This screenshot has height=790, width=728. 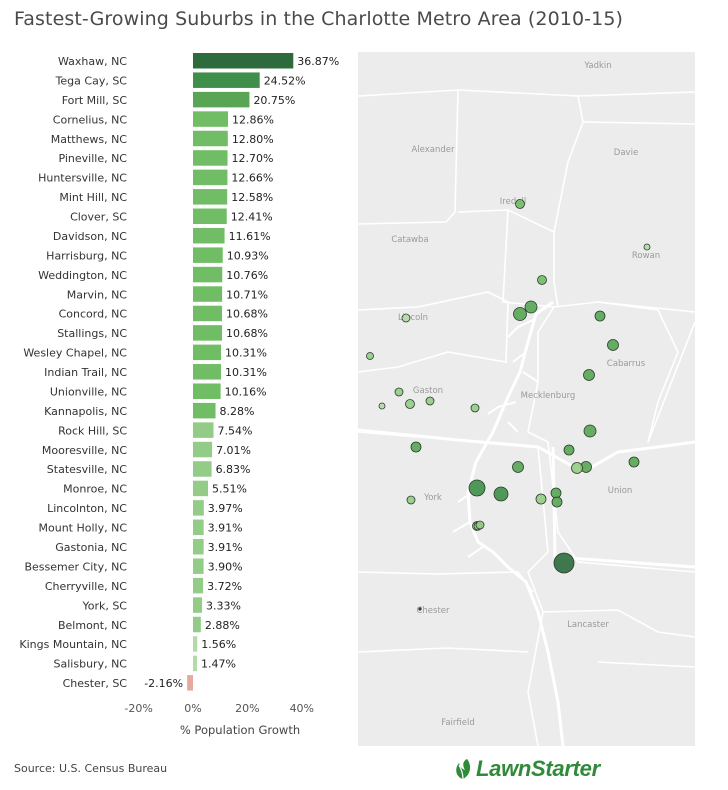 What do you see at coordinates (237, 411) in the screenshot?
I see `value-label: 8.28%` at bounding box center [237, 411].